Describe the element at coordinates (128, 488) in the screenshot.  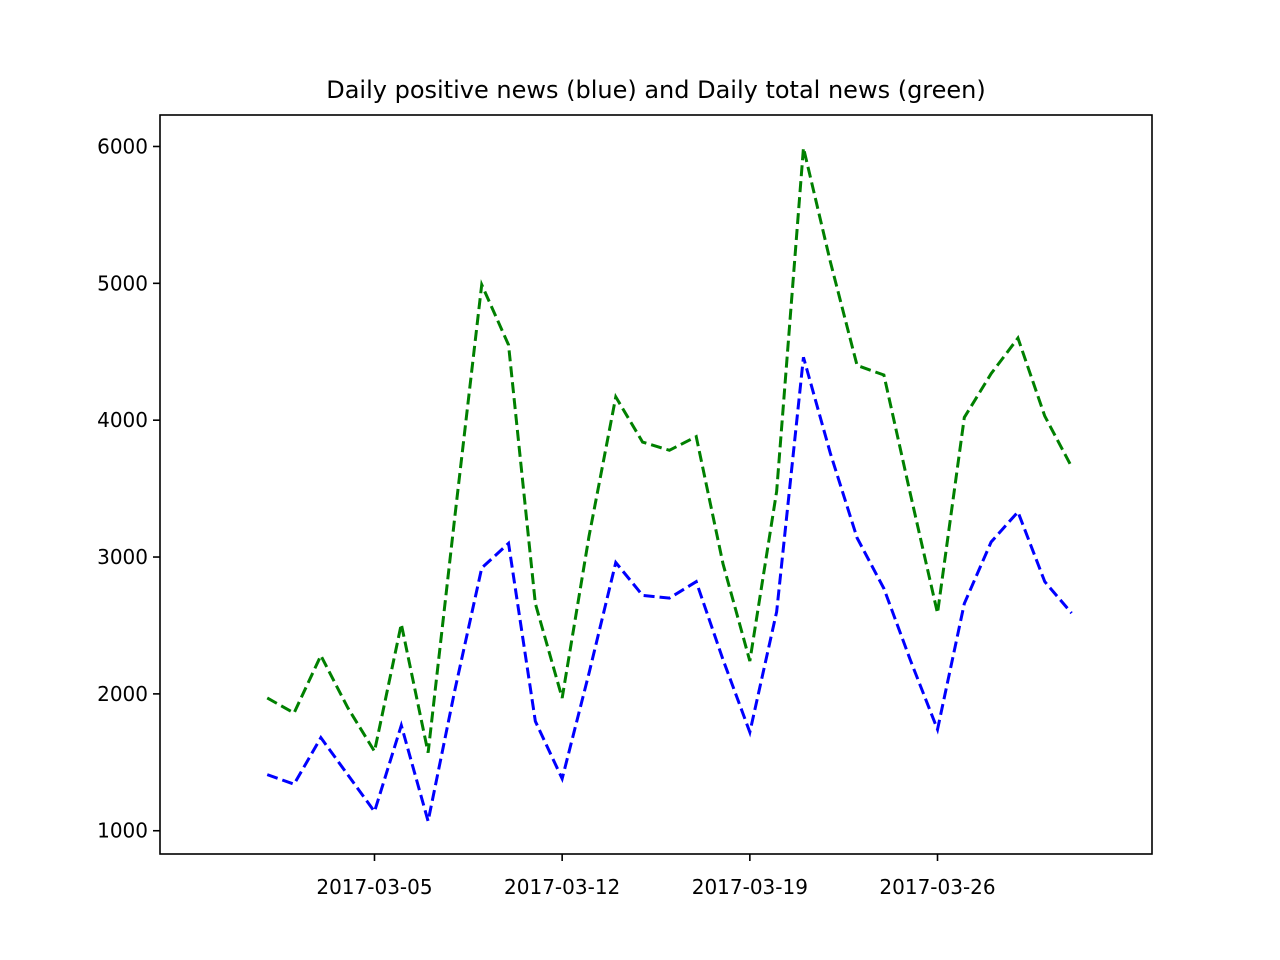
I see `y-axis: 1000 2000 3000 4000 5000 6000` at that location.